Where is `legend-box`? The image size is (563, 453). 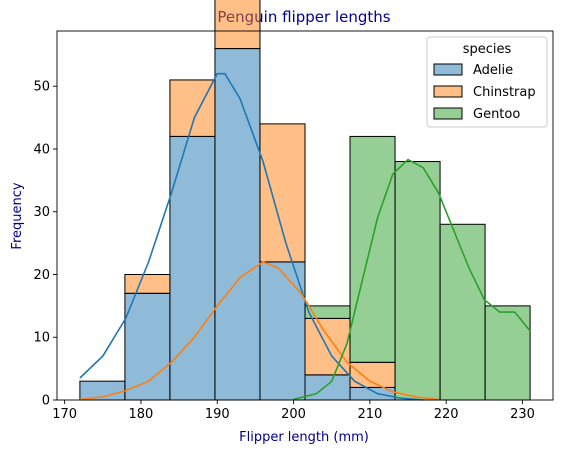 legend-box is located at coordinates (487, 82).